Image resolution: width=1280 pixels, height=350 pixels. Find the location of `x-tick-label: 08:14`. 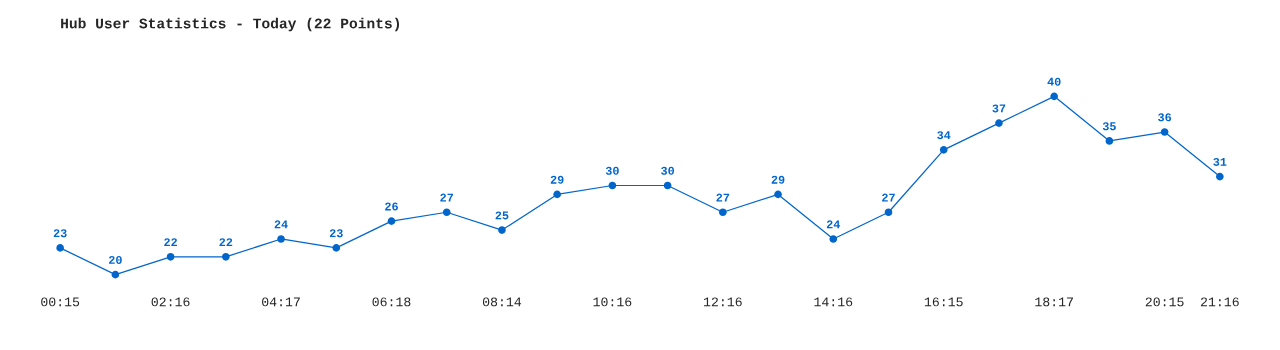

x-tick-label: 08:14 is located at coordinates (502, 302).